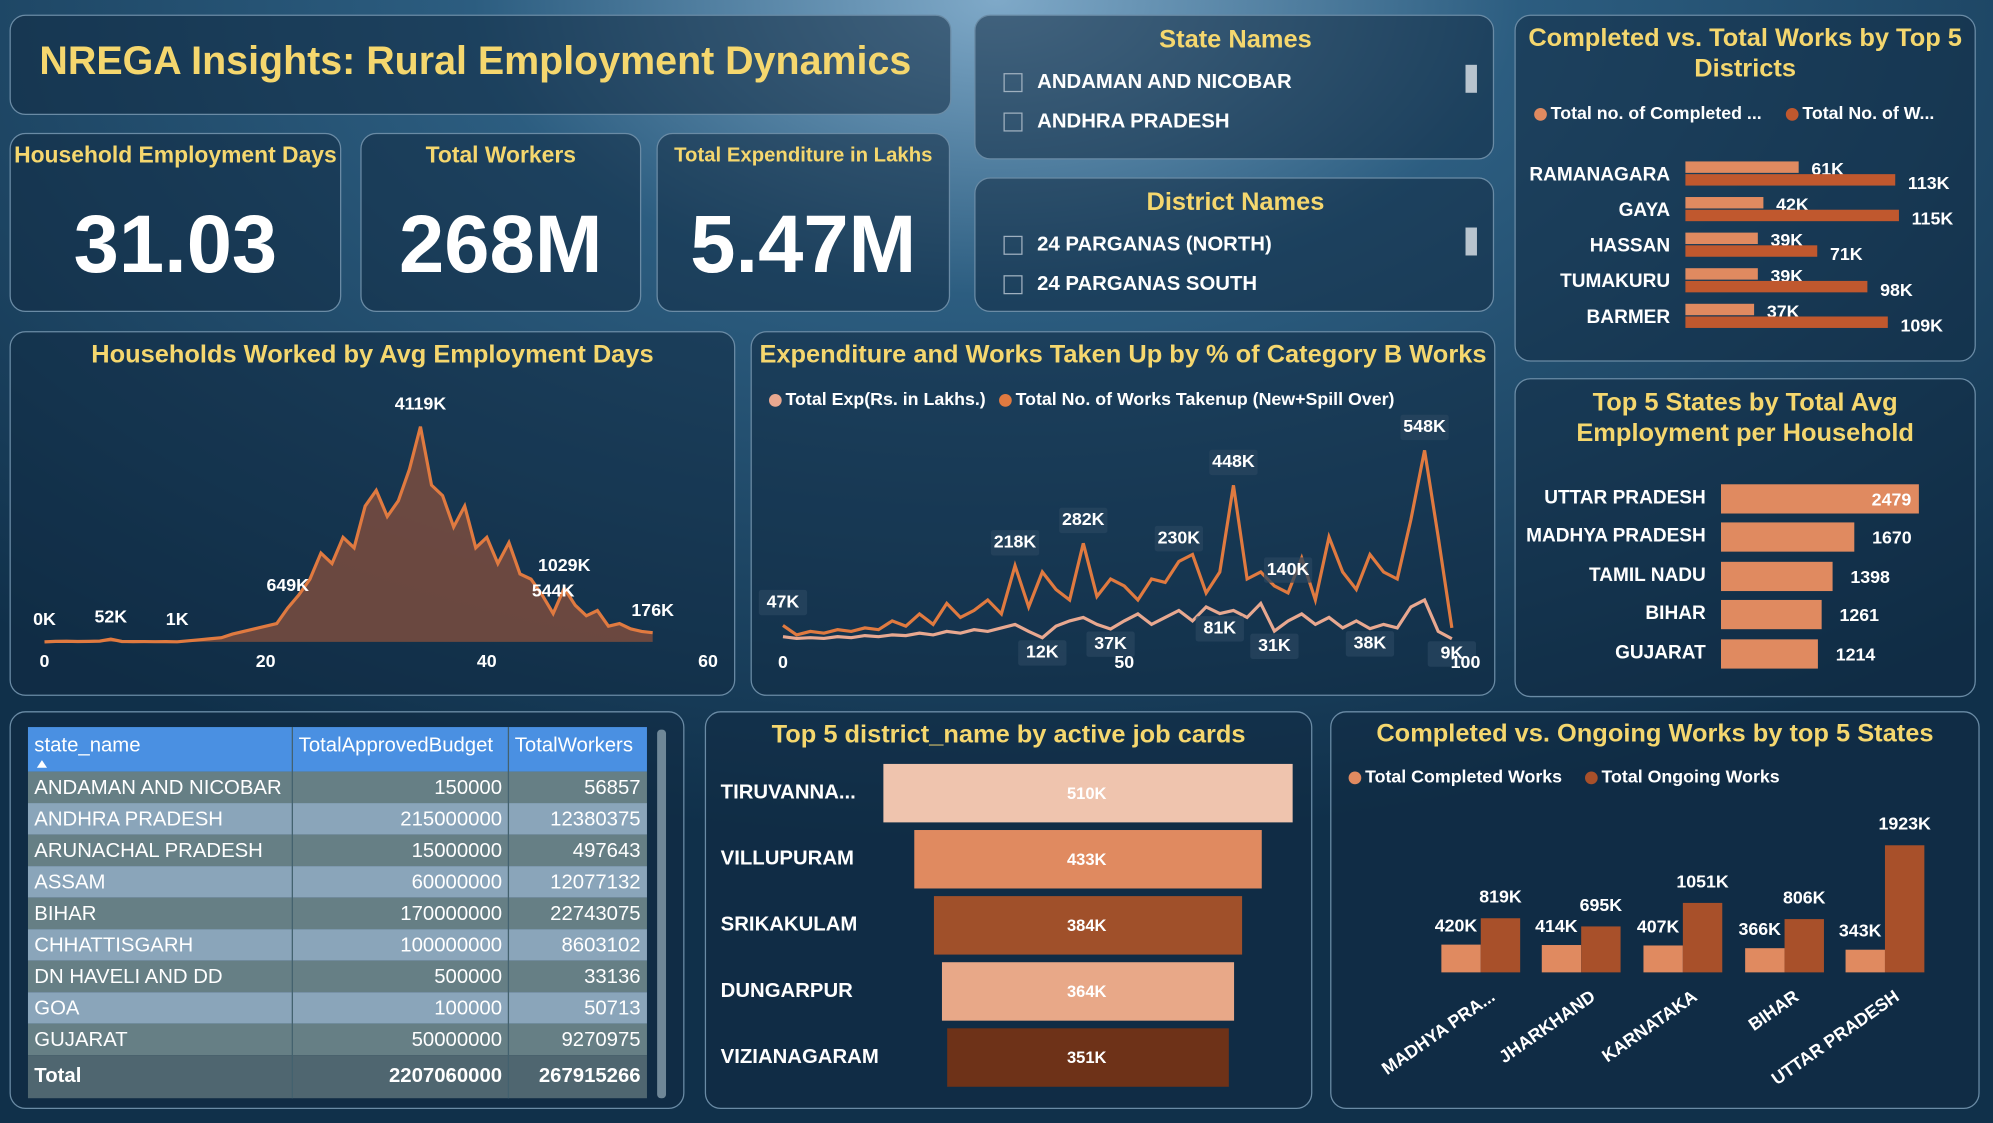 Image resolution: width=1993 pixels, height=1123 pixels. What do you see at coordinates (266, 661) in the screenshot?
I see `x-tick-label: 20` at bounding box center [266, 661].